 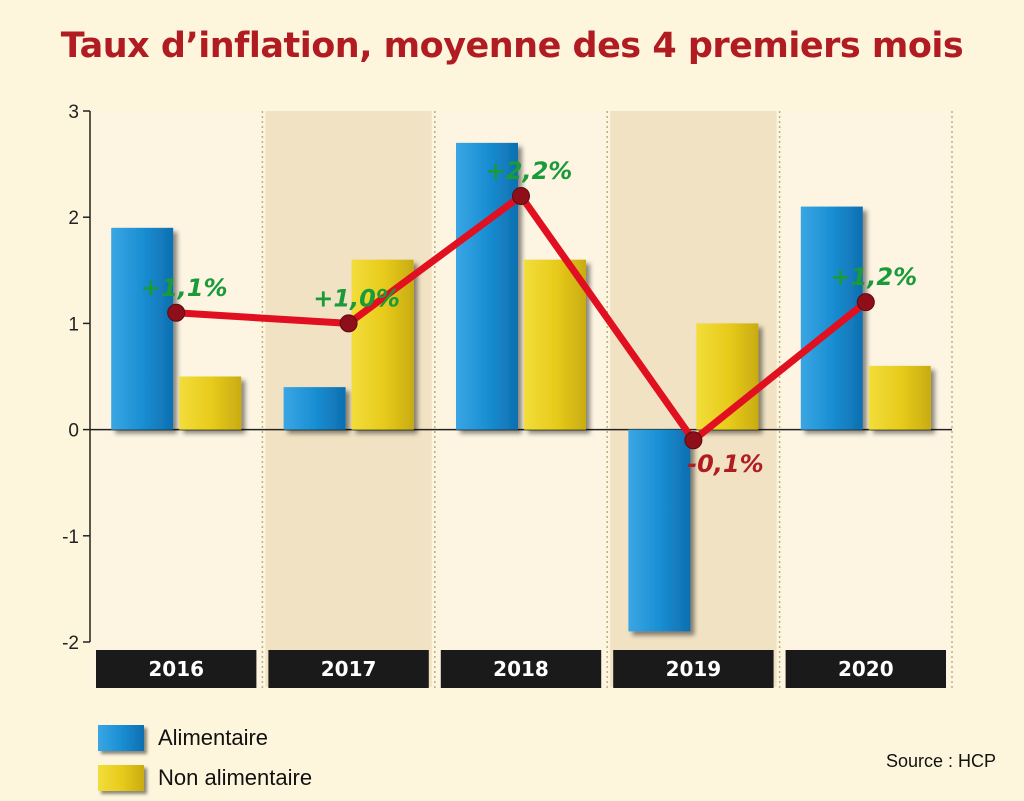 What do you see at coordinates (121, 738) in the screenshot?
I see `legend-swatch-alimentaire` at bounding box center [121, 738].